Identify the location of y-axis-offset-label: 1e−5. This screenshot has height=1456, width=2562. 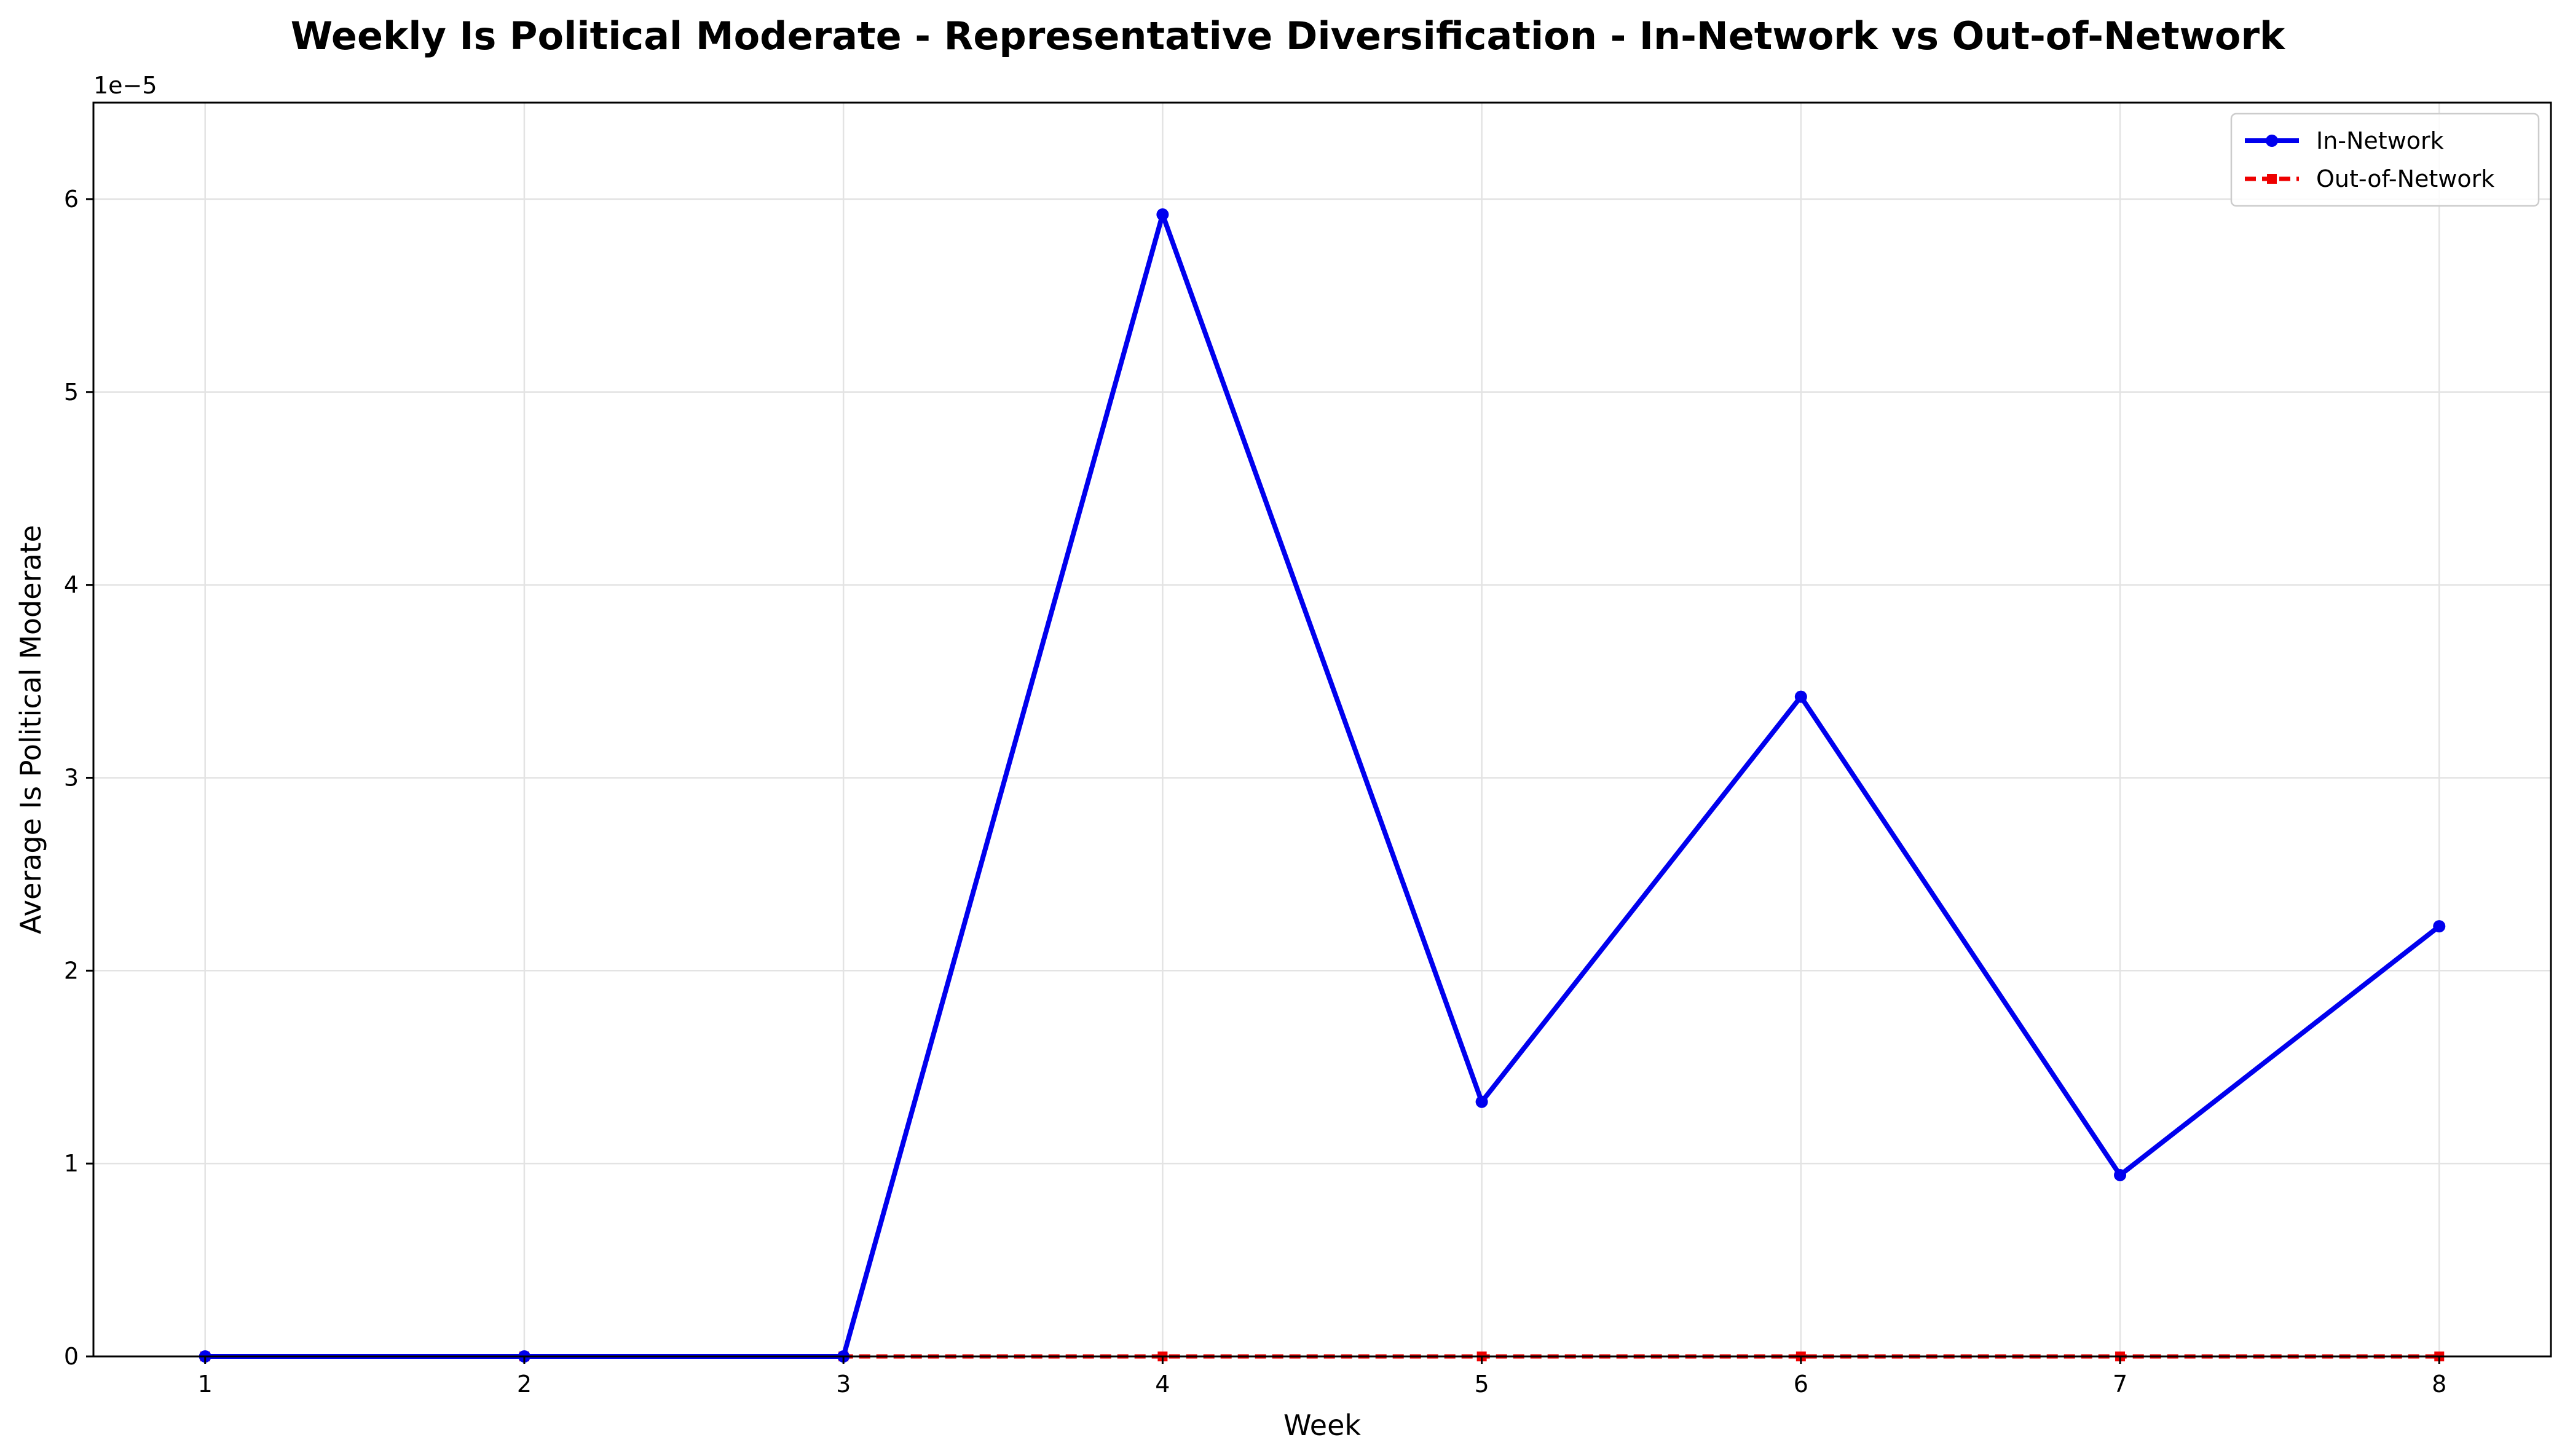
(125, 85).